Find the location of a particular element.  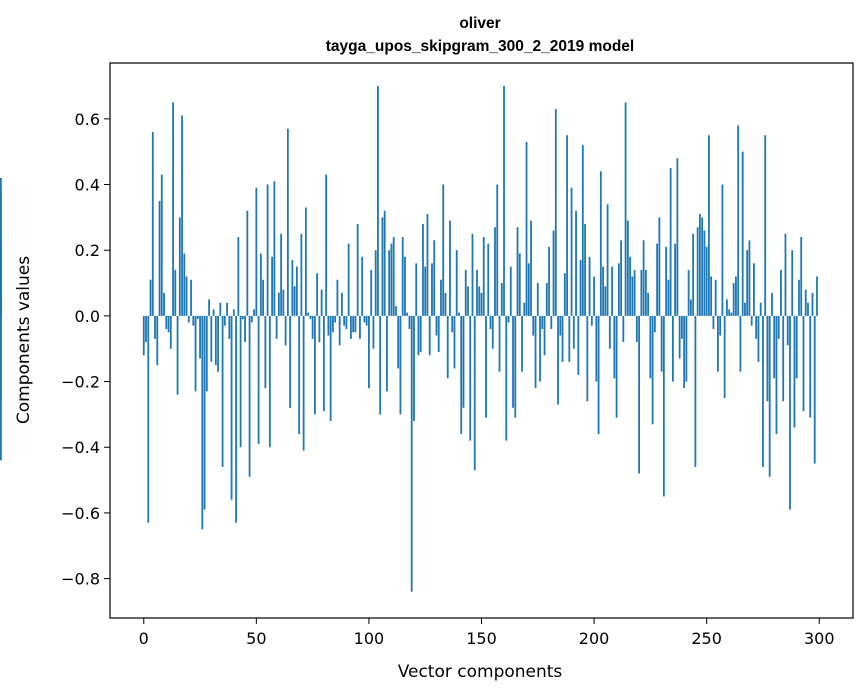

chart-title: oliver is located at coordinates (479, 23).